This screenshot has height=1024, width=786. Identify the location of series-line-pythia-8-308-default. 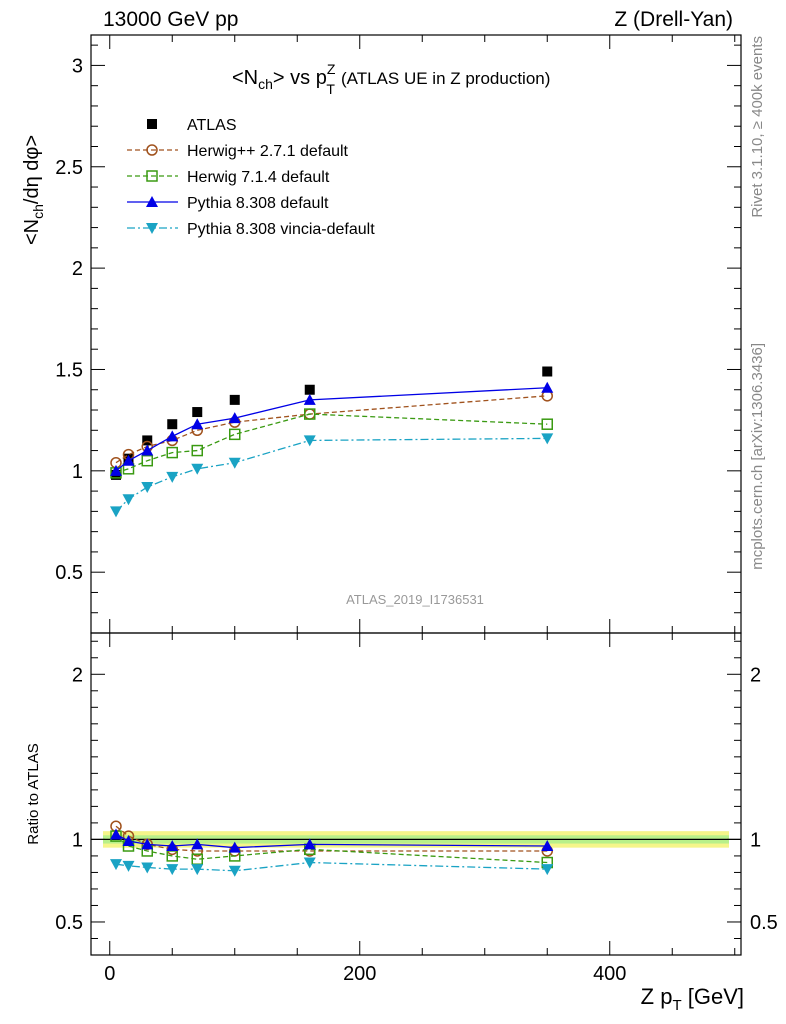
(331, 429).